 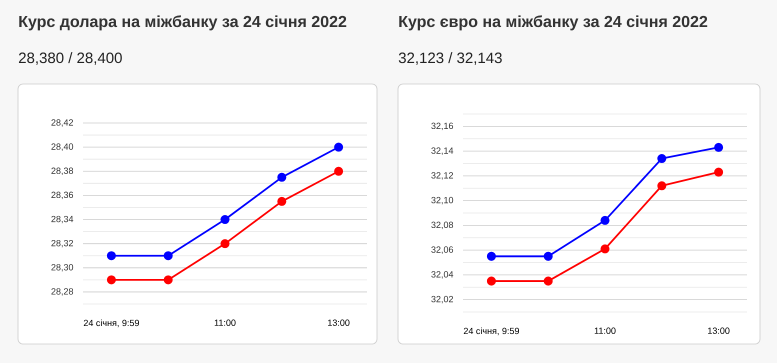 What do you see at coordinates (62, 292) in the screenshot?
I see `y-tick-label: 28,28` at bounding box center [62, 292].